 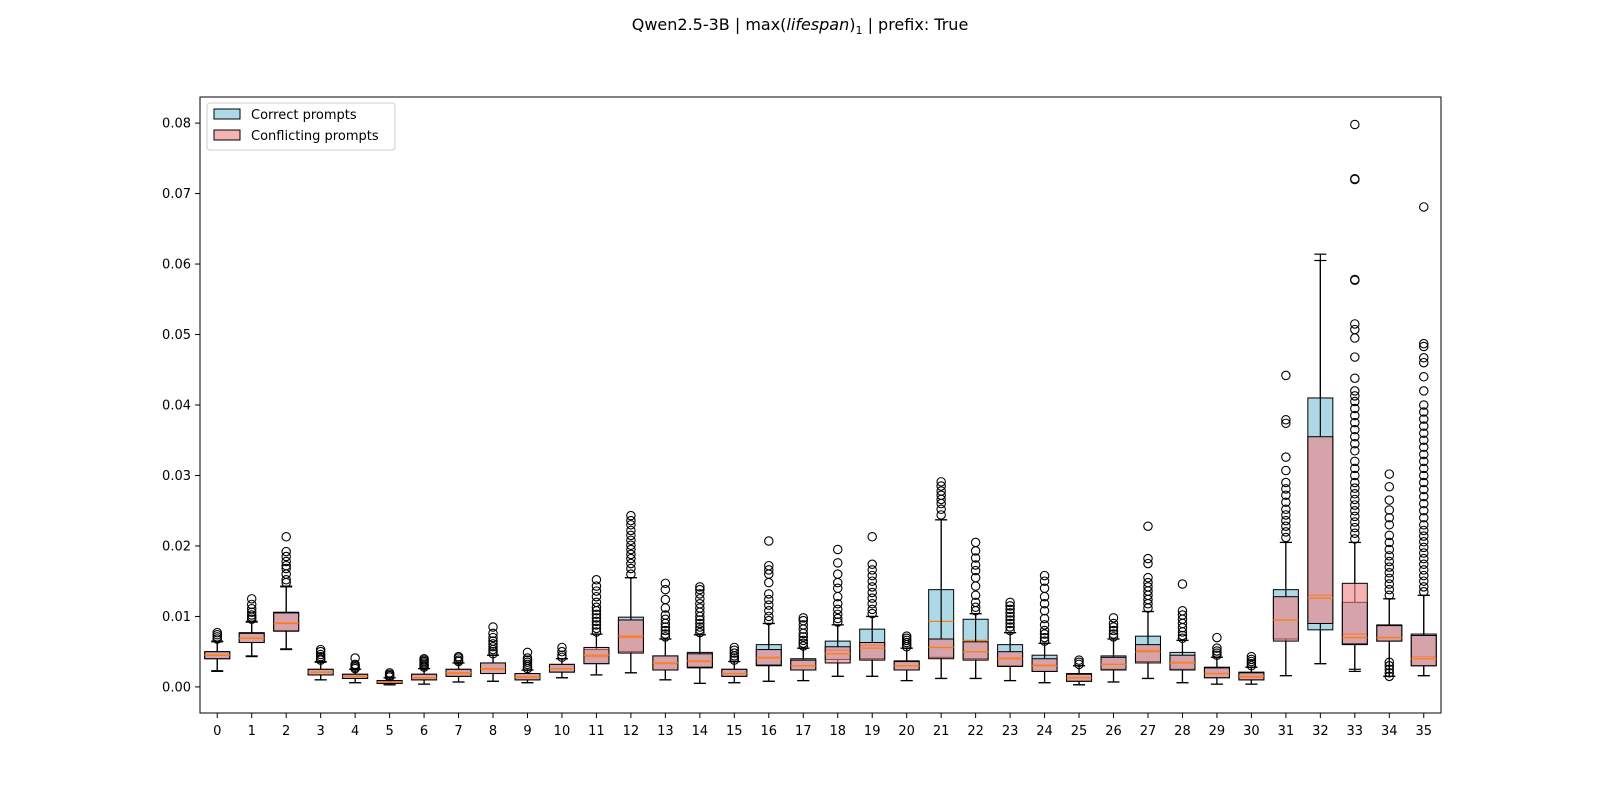 What do you see at coordinates (803, 731) in the screenshot?
I see `x-tick-label: 17` at bounding box center [803, 731].